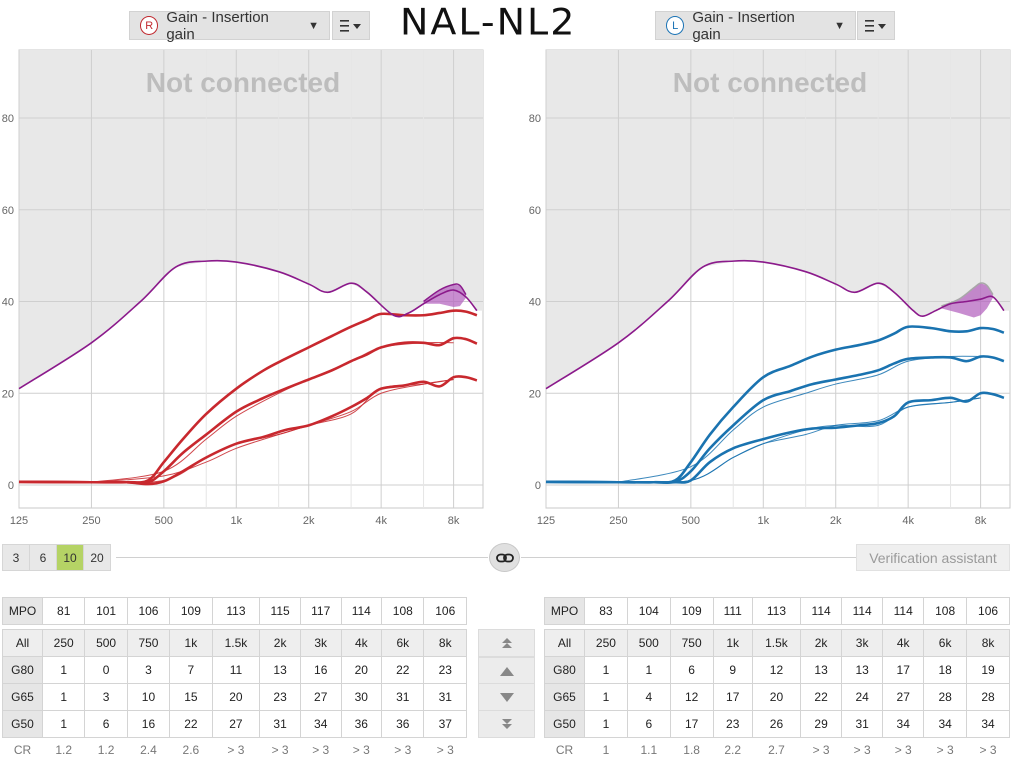 This screenshot has height=764, width=1018. I want to click on mpo-cell: 115, so click(280, 611).